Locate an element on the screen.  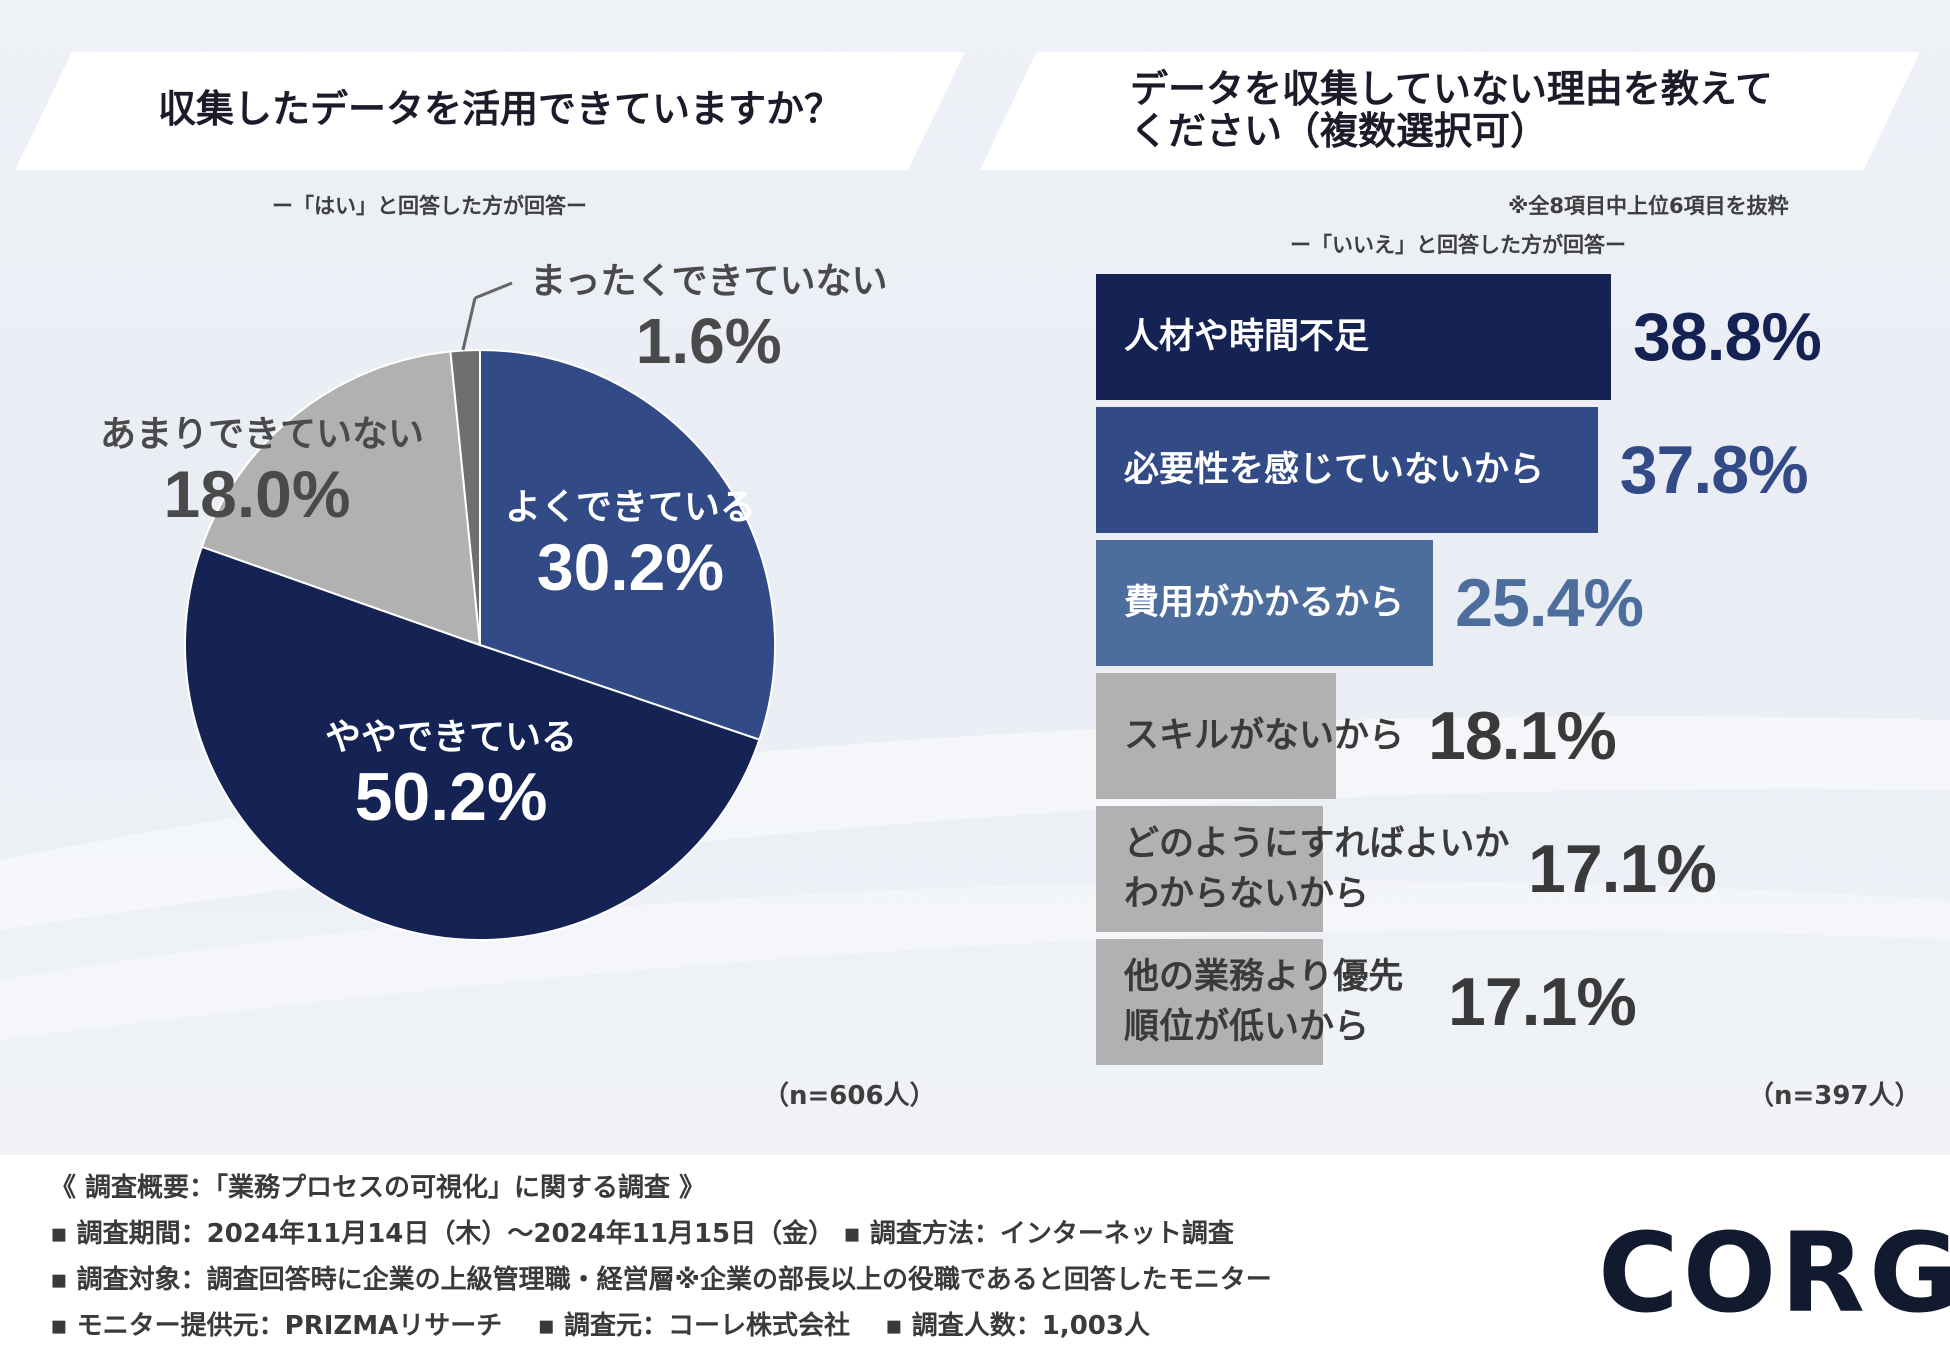
bar-label: どのようにすればよいか わからないから is located at coordinates (1316, 869).